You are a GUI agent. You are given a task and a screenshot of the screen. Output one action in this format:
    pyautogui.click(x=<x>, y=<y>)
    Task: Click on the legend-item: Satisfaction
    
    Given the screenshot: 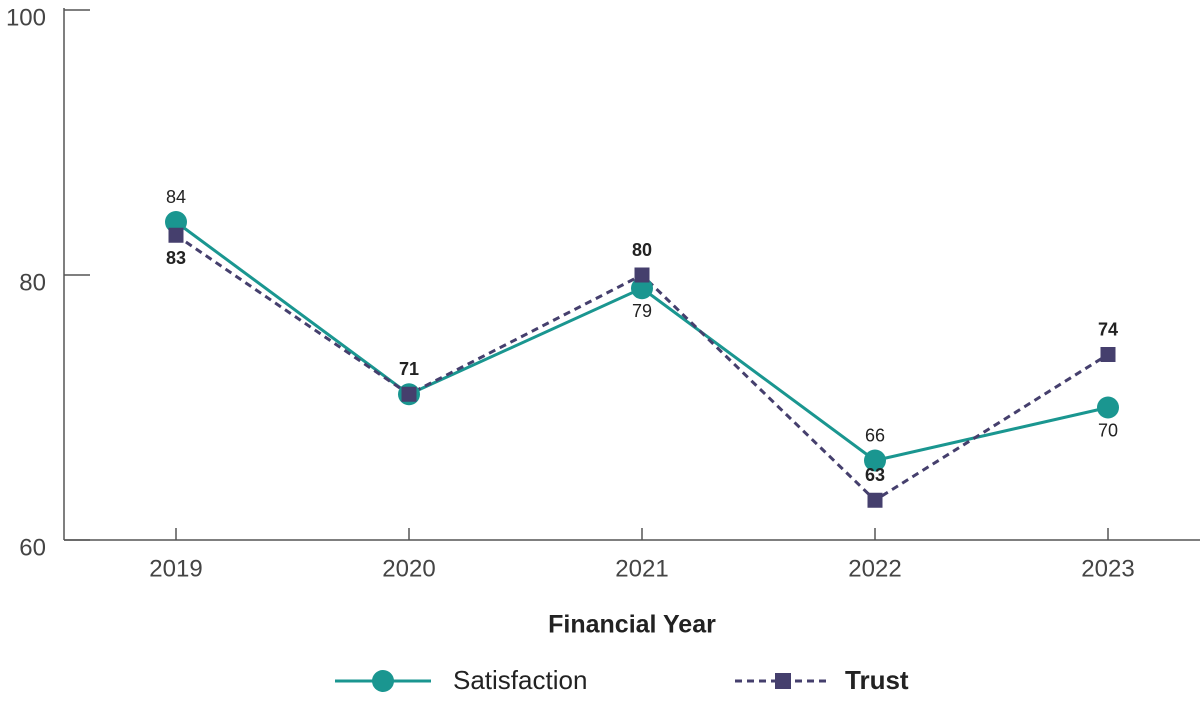 What is the action you would take?
    pyautogui.click(x=461, y=680)
    